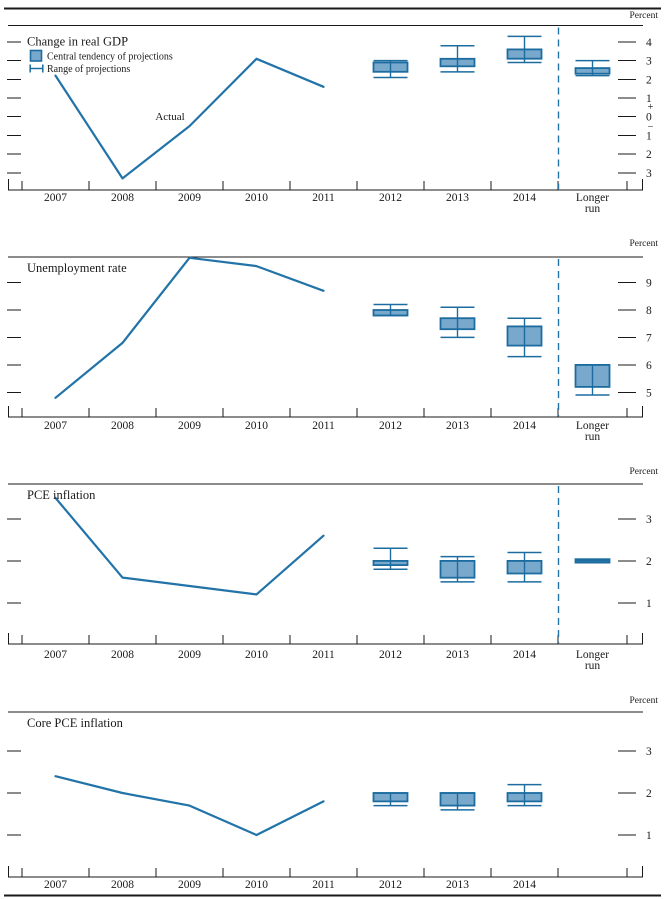 The height and width of the screenshot is (899, 665). I want to click on panel-title: Change in real GDP, so click(77, 42).